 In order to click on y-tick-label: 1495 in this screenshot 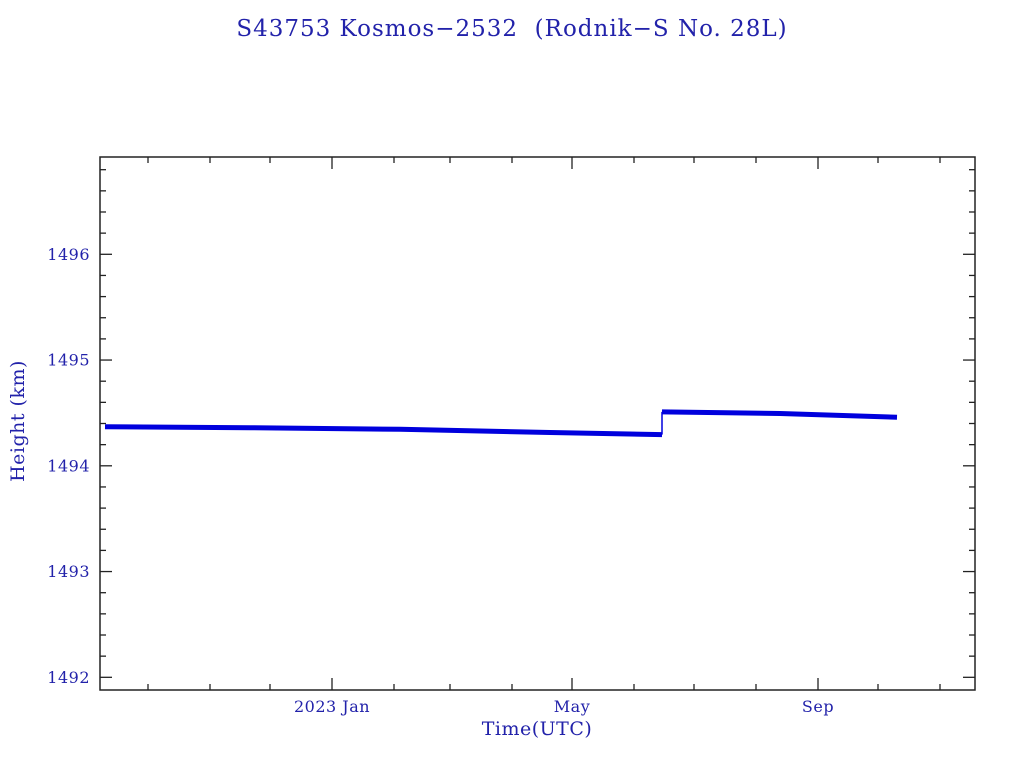, I will do `click(68, 360)`.